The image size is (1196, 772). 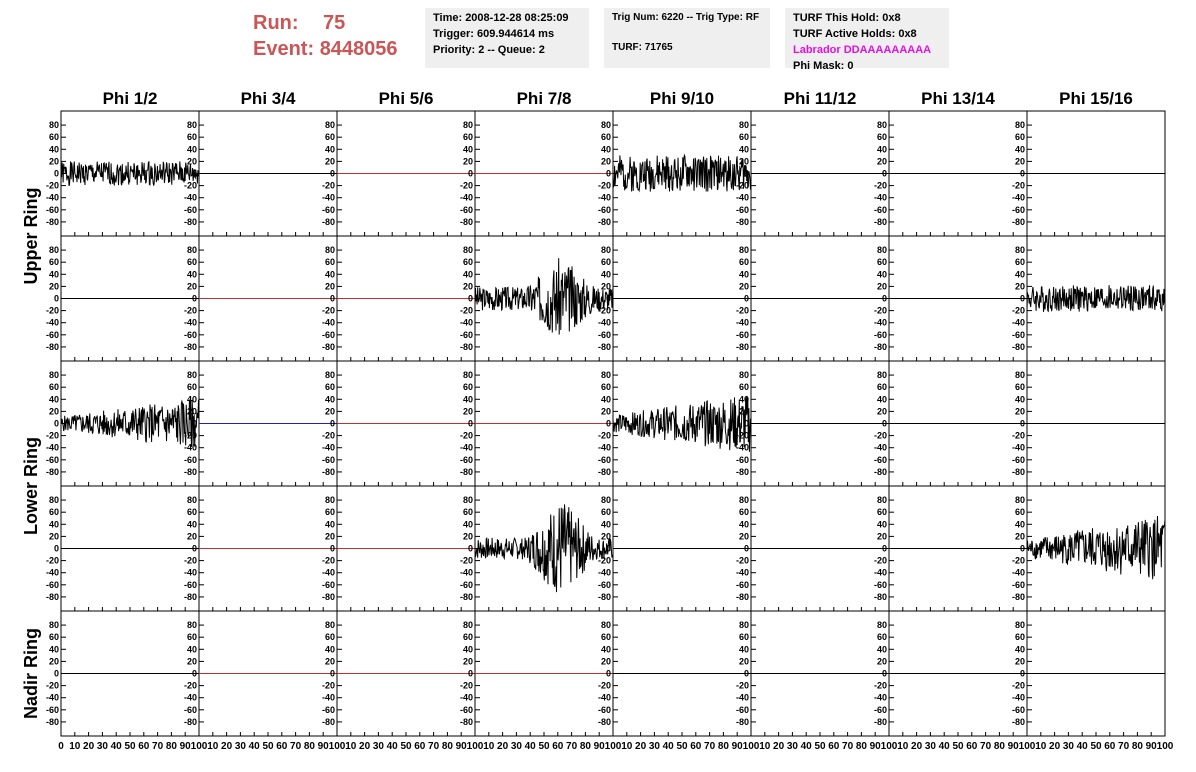 I want to click on waveform-trace, so click(x=1096, y=299).